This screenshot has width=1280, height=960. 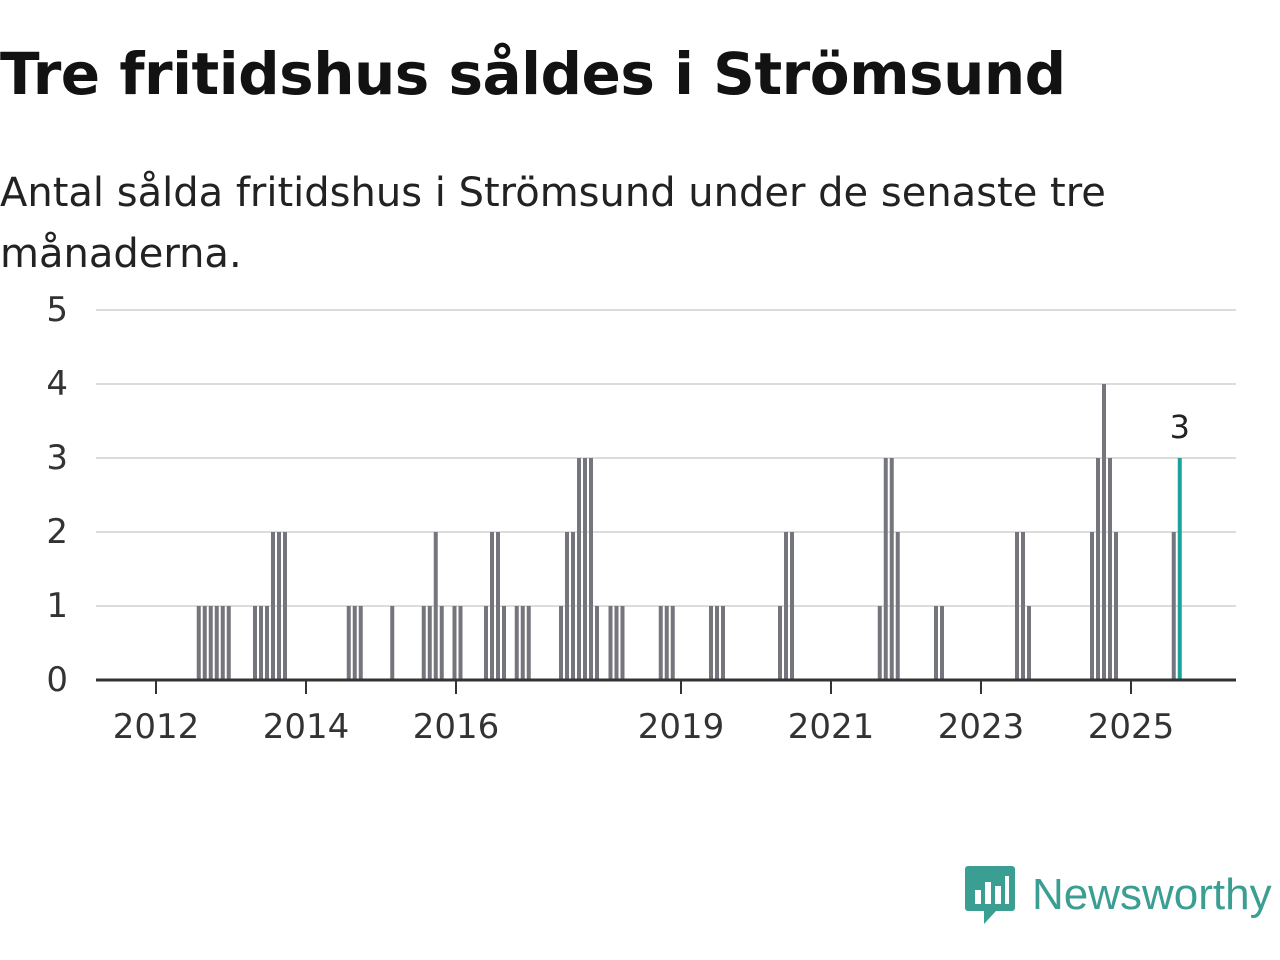 I want to click on y-tick-label: 1, so click(x=57, y=606).